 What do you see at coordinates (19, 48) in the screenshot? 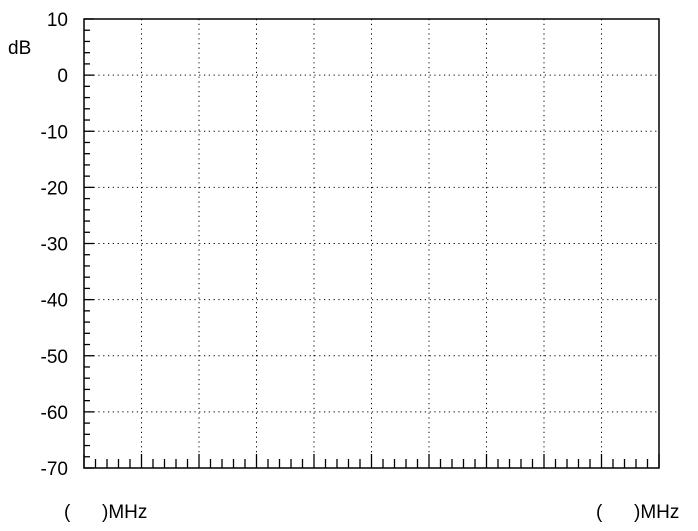
I see `y-axis-label: dB` at bounding box center [19, 48].